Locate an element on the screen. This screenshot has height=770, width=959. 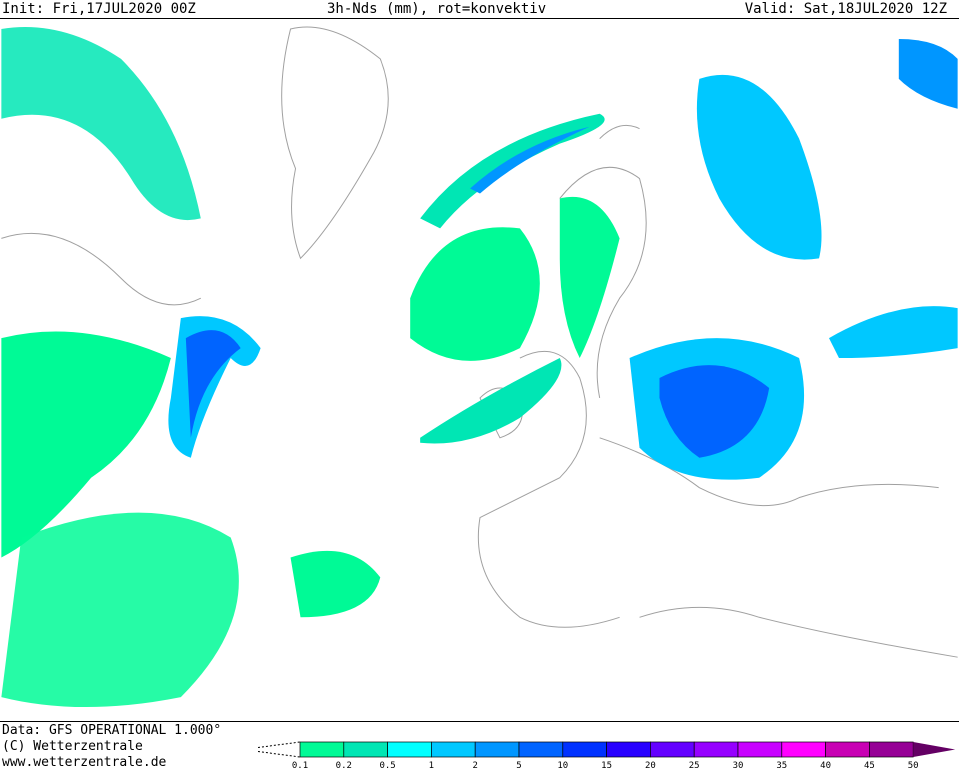
legend-label: 2 is located at coordinates (475, 765).